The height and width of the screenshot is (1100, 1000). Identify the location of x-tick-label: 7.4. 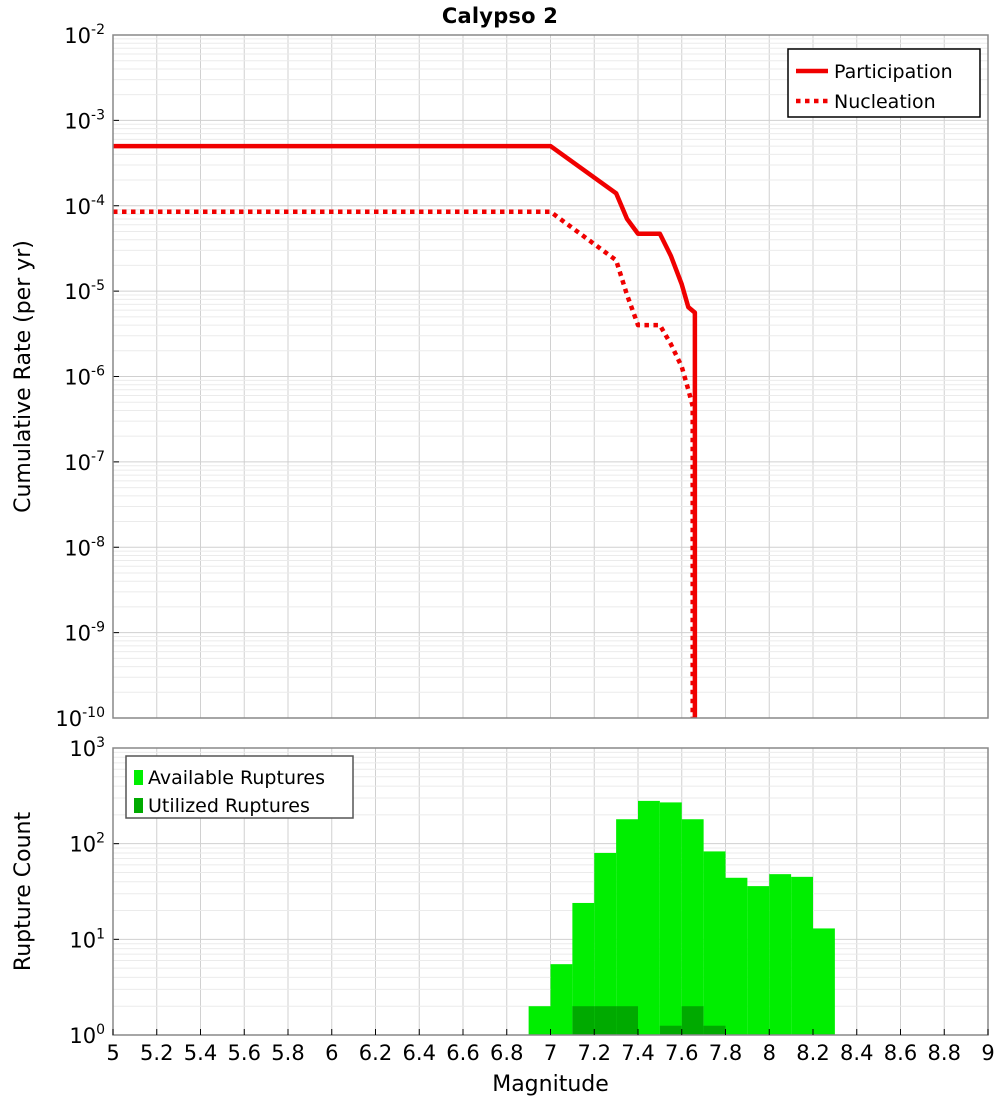
(637, 1053).